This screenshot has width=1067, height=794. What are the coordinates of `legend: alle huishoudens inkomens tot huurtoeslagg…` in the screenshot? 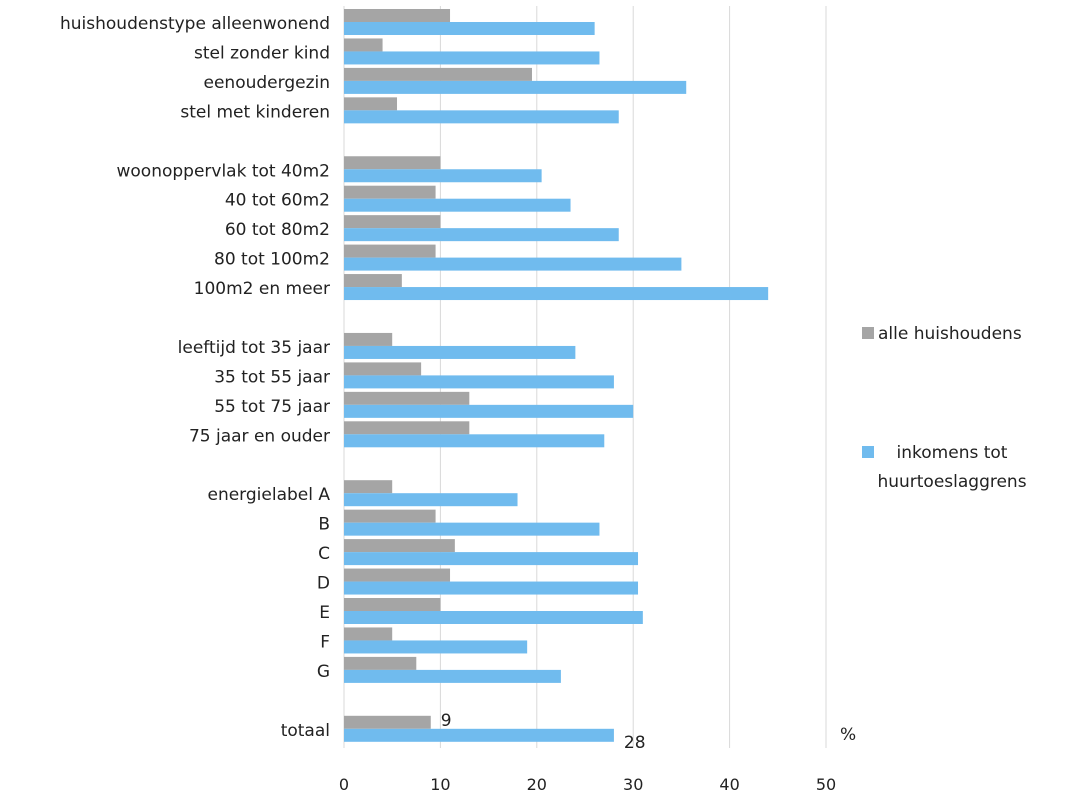 It's located at (944, 408).